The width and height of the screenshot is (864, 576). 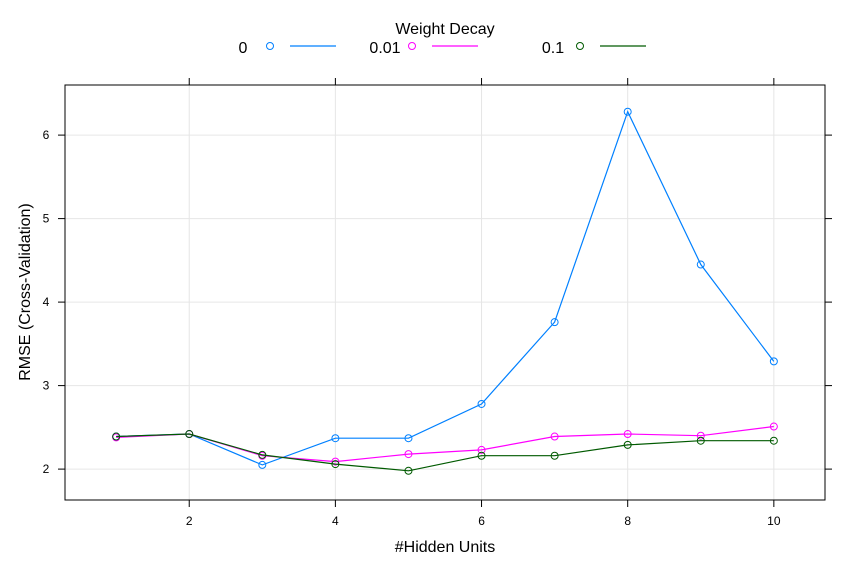 I want to click on x-tick-label: 4, so click(x=335, y=521).